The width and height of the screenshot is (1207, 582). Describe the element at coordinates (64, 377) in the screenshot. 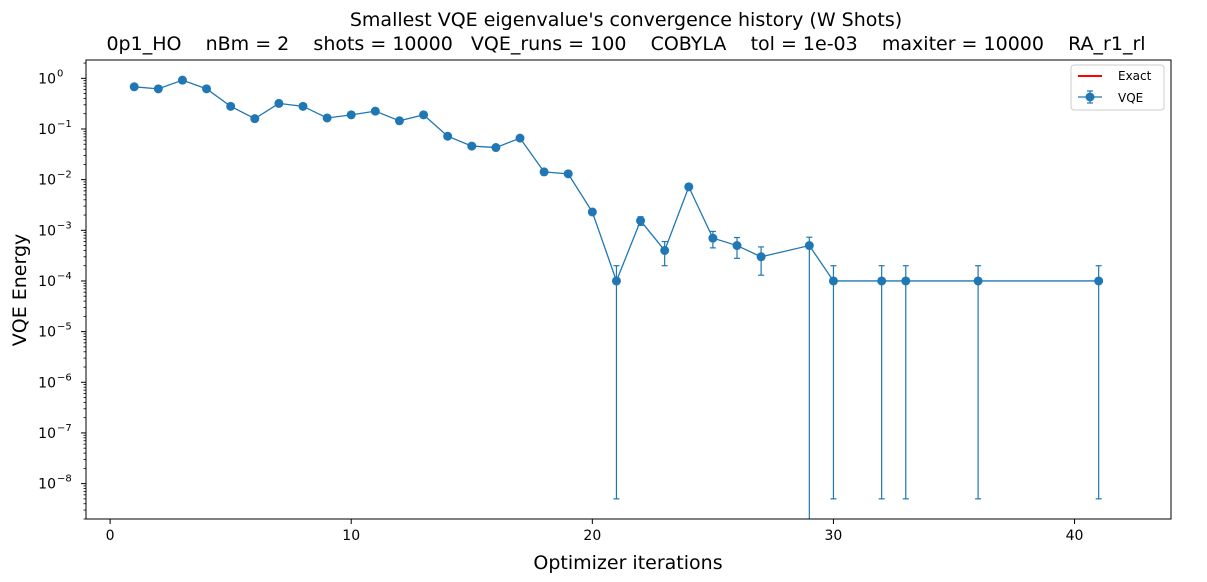

I see `y-tick-exponent: −6` at that location.